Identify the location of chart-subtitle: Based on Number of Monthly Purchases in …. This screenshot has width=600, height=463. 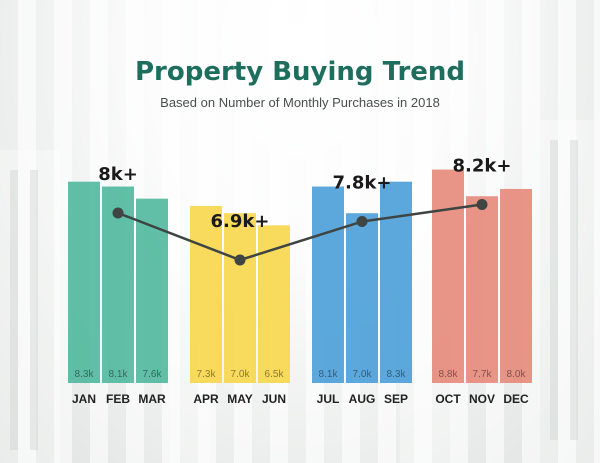
(300, 102).